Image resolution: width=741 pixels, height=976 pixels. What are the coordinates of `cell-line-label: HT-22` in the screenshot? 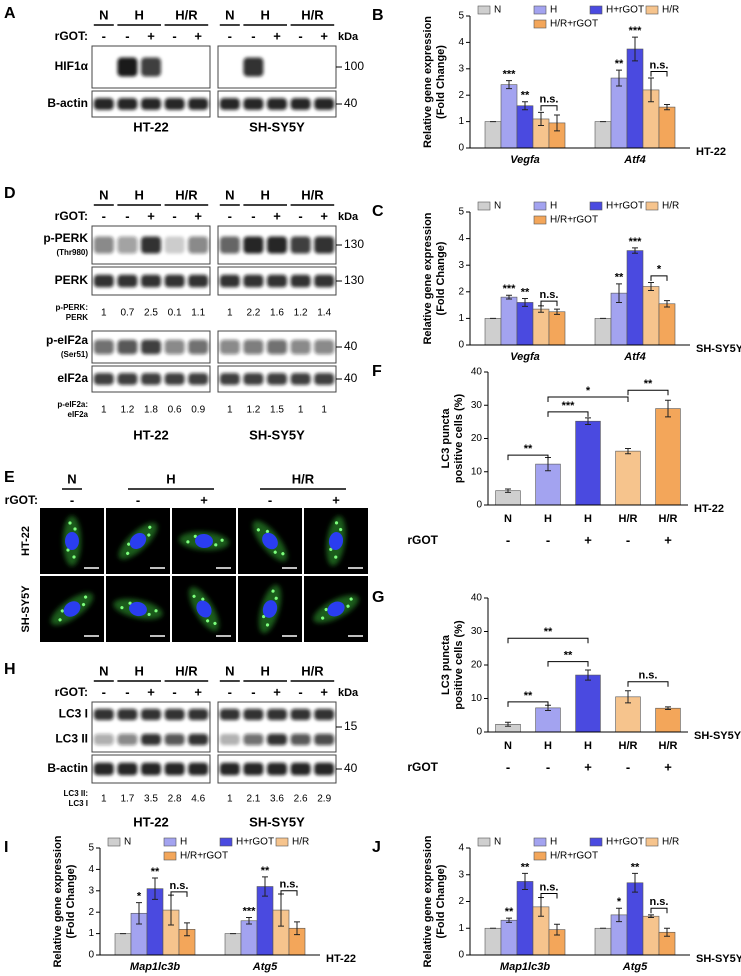 It's located at (341, 959).